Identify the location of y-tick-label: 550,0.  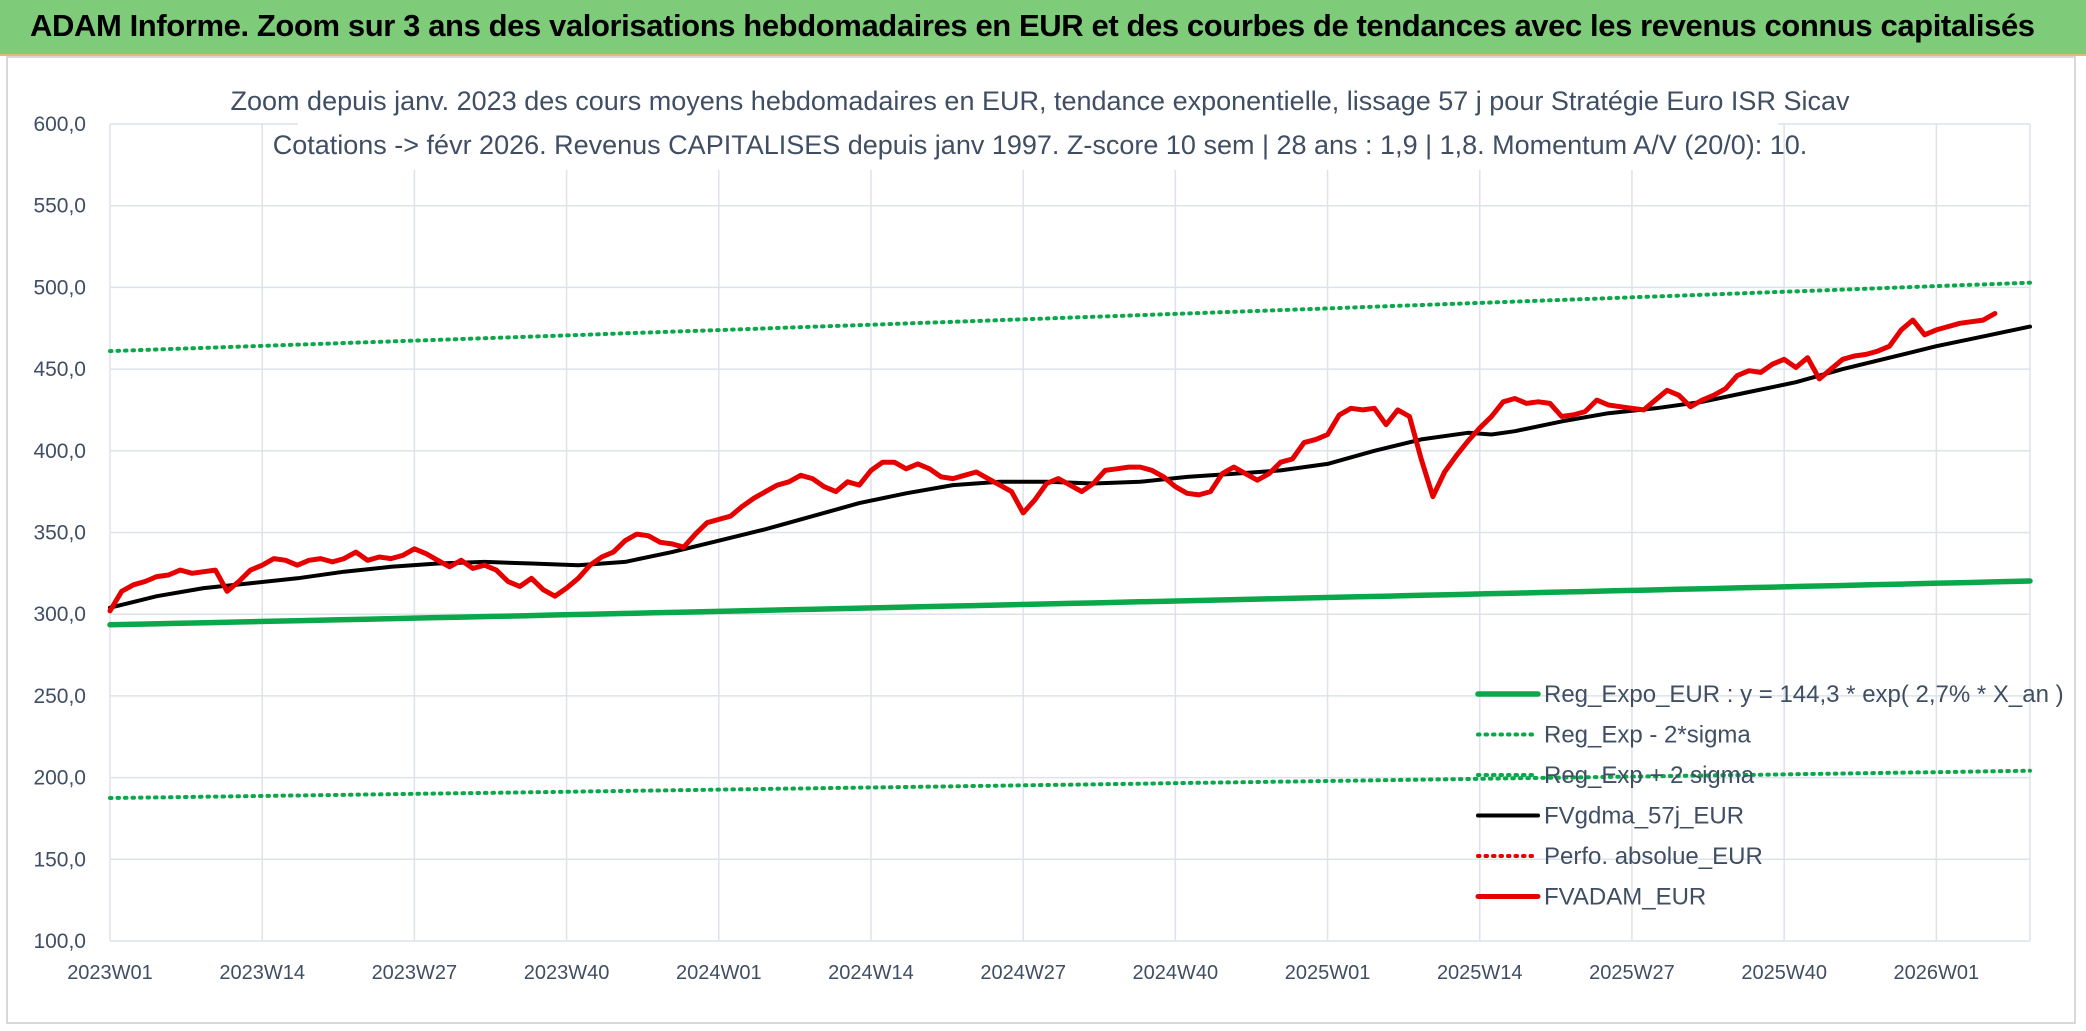
(59, 206).